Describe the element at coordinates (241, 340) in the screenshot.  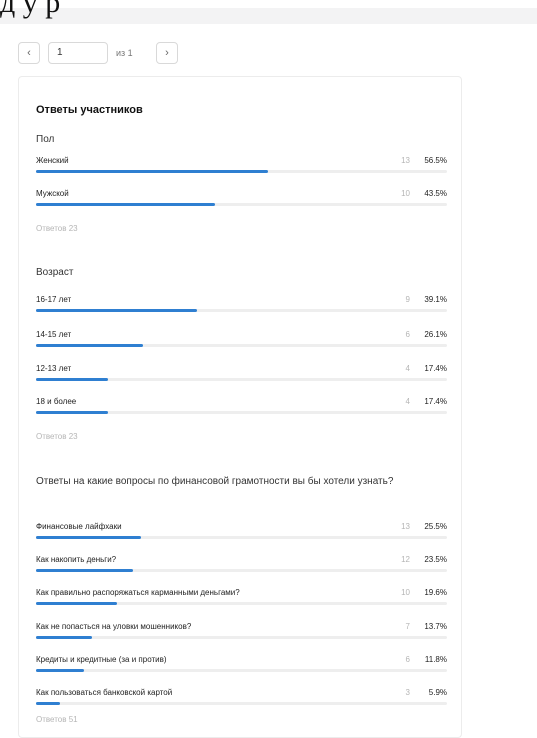
I see `answer-row: 14-15 лет 6 26.1%` at that location.